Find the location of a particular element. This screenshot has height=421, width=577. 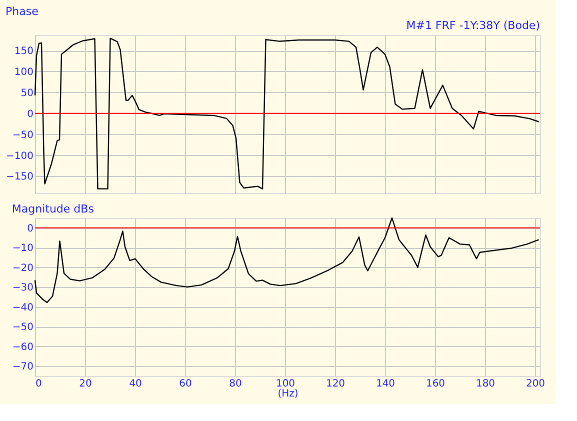

x-tick-label: 120 is located at coordinates (336, 384).